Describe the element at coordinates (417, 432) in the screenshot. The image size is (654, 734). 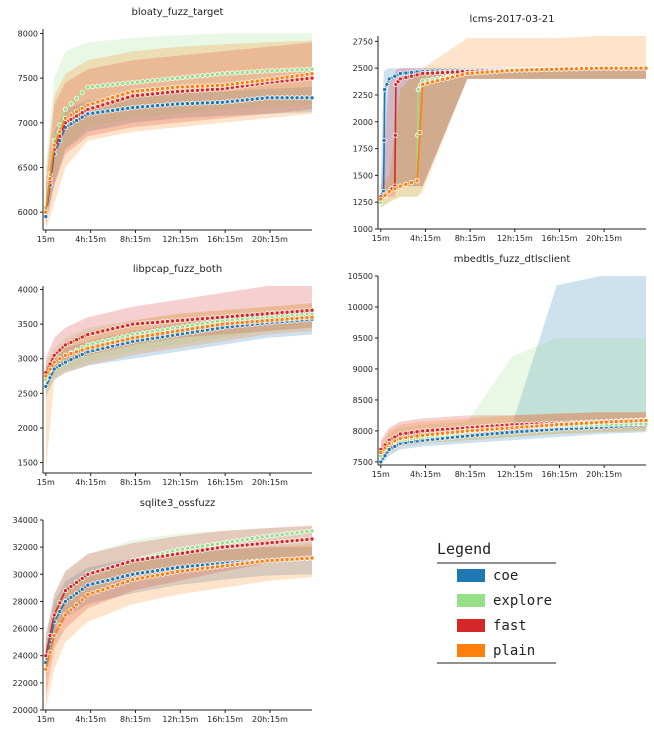
I see `point-mbedtls-fuzz-dtlsclient-fast` at that location.